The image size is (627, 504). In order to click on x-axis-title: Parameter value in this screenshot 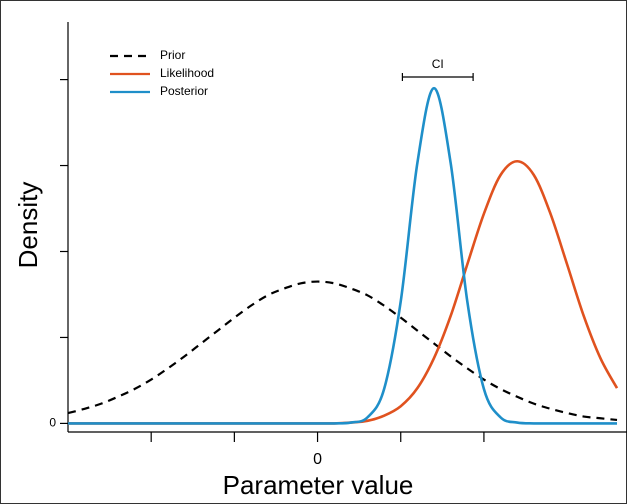, I will do `click(318, 485)`.